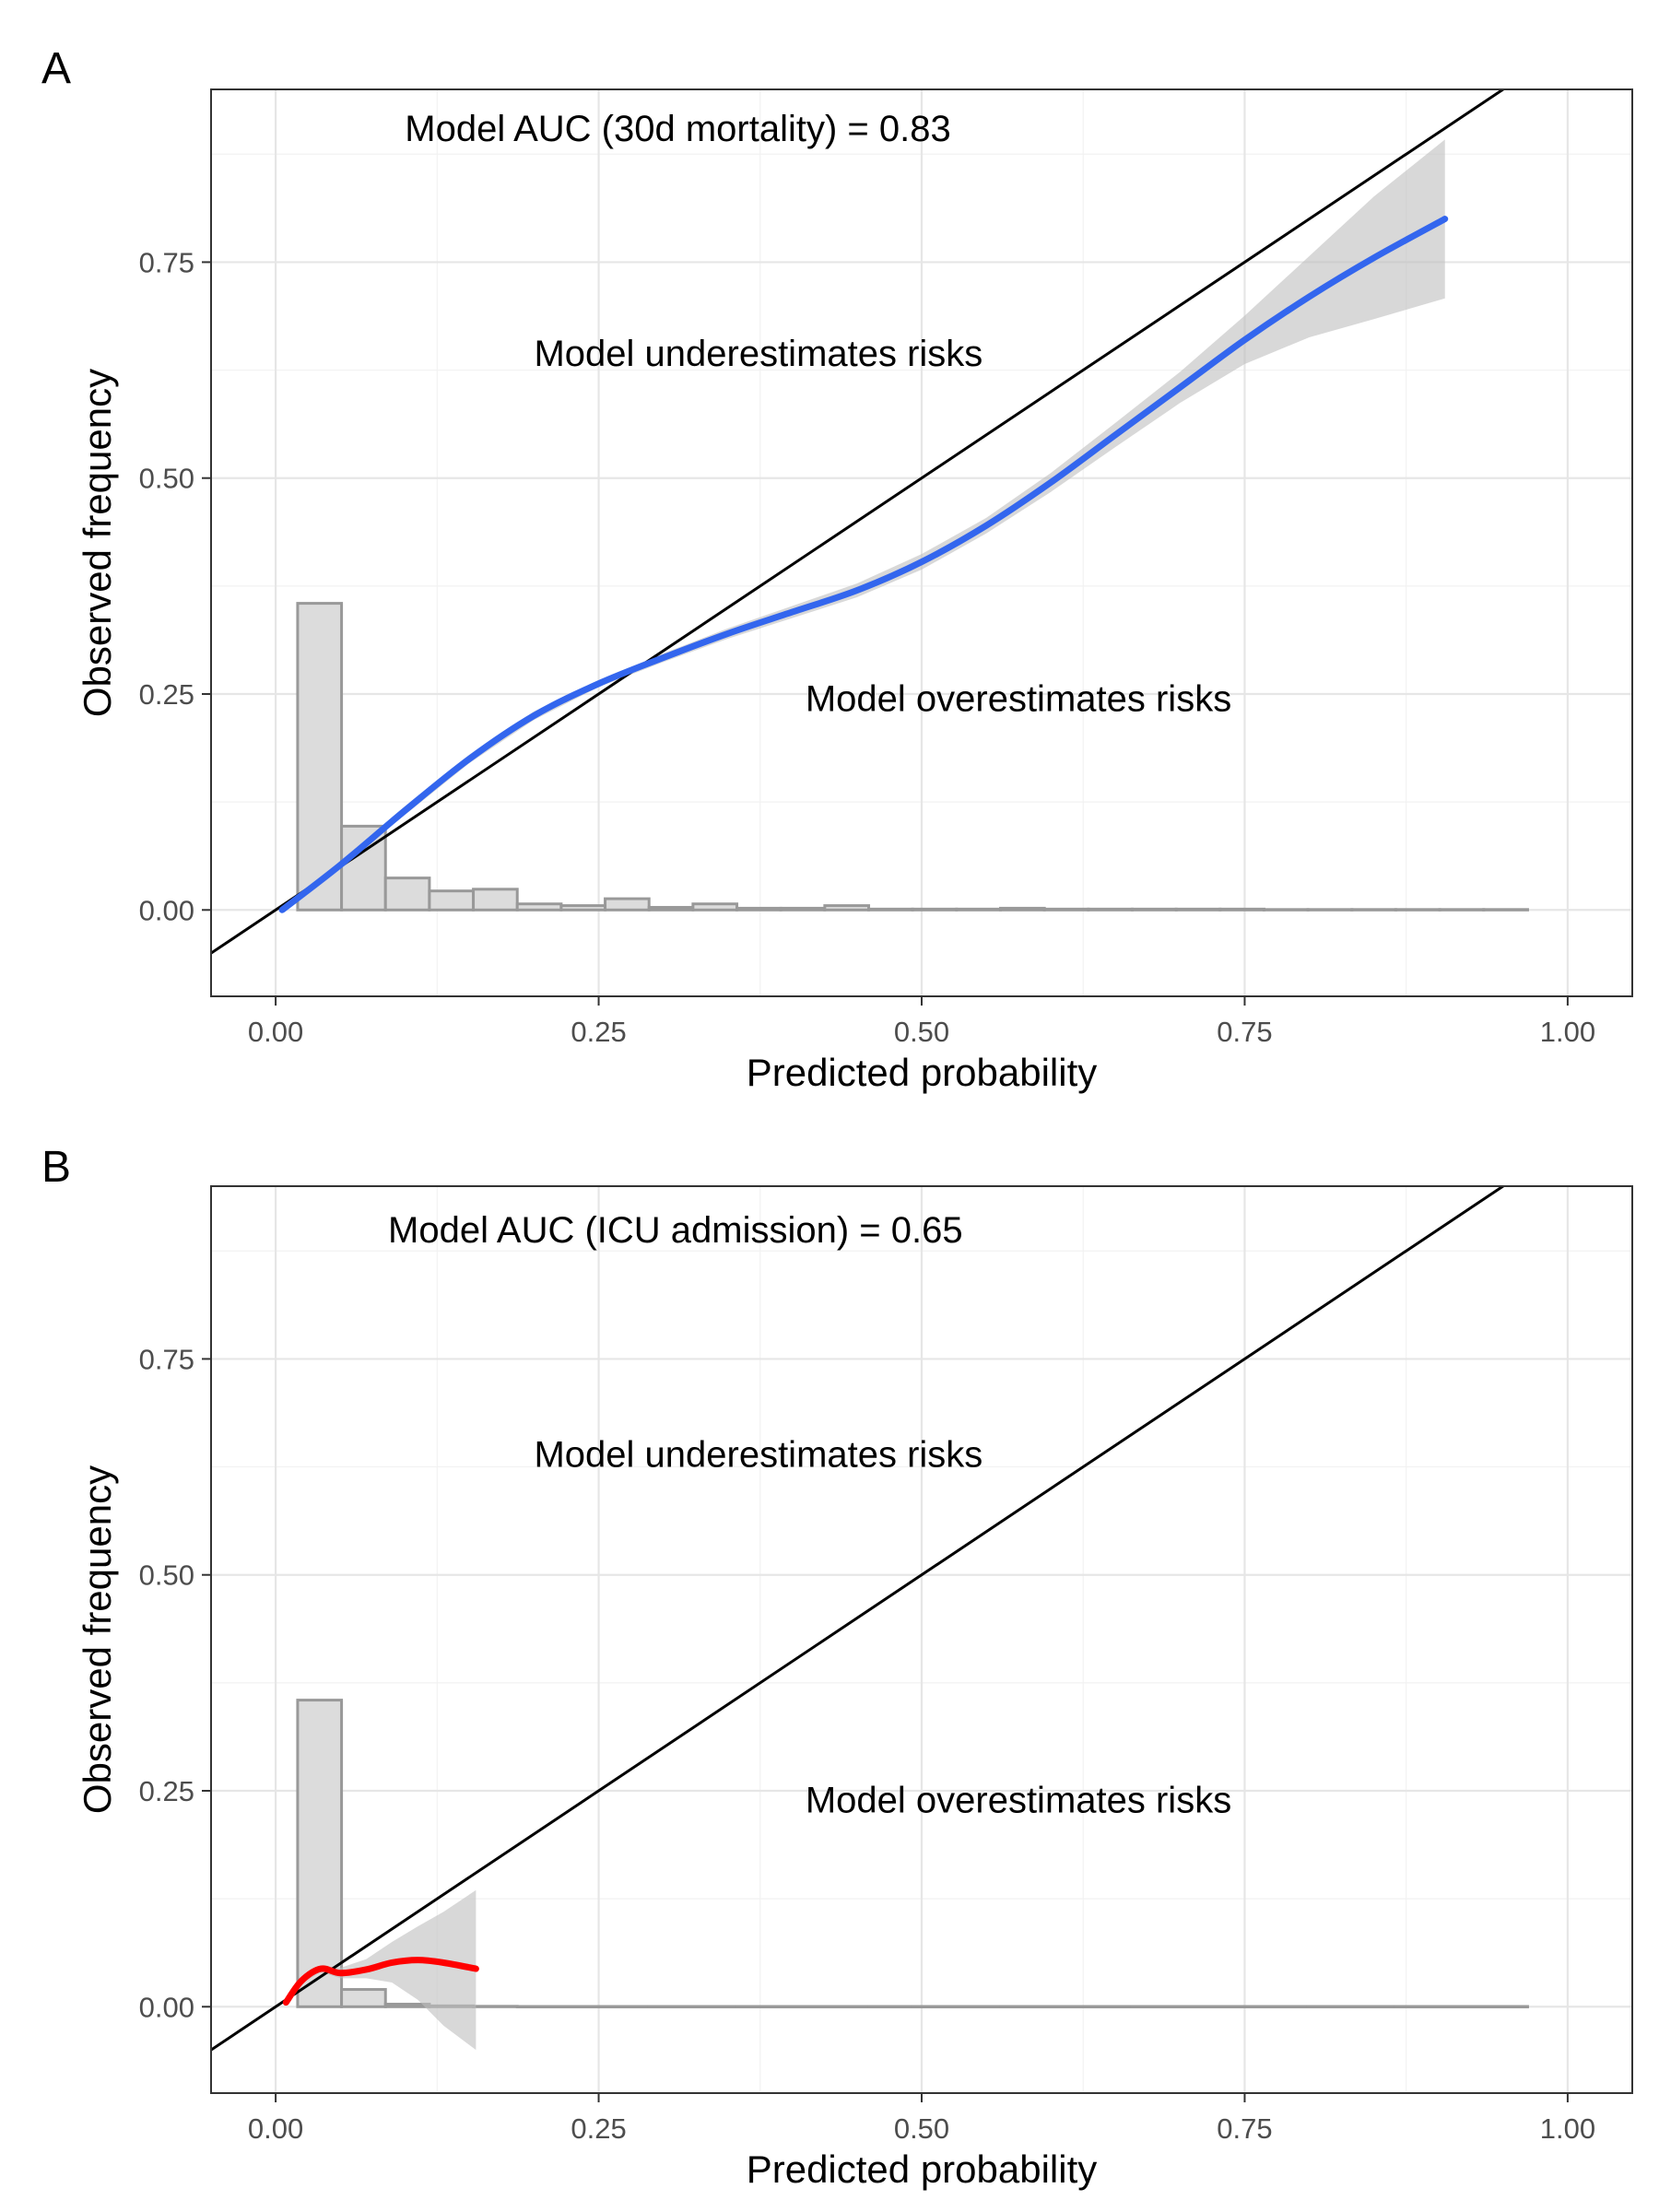 The width and height of the screenshot is (1659, 2212). What do you see at coordinates (56, 68) in the screenshot?
I see `panel-letter: A` at bounding box center [56, 68].